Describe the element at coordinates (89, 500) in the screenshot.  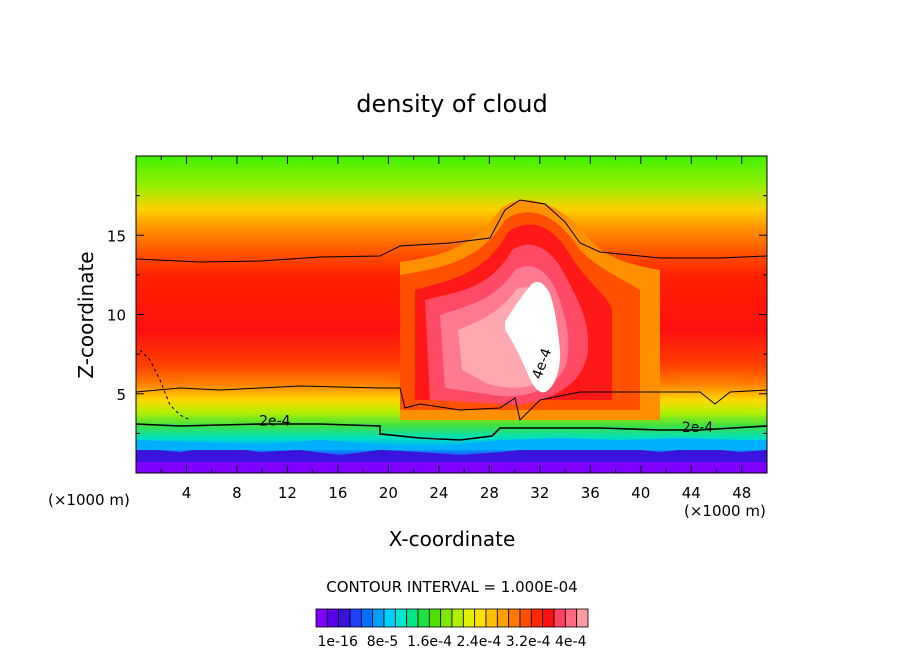
I see `x-unit-left: (×1000 m)` at that location.